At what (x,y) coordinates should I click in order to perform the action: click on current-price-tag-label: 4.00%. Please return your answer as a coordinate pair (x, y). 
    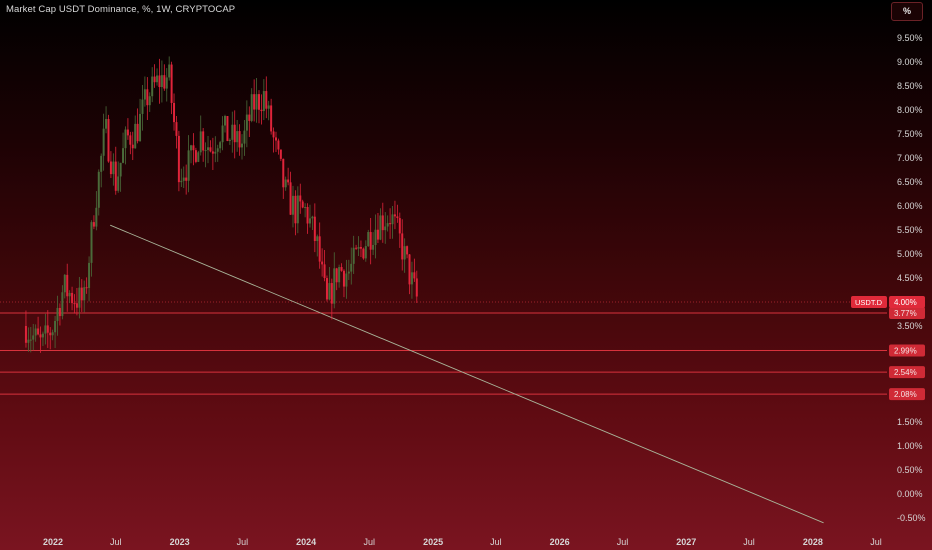
    Looking at the image, I should click on (905, 302).